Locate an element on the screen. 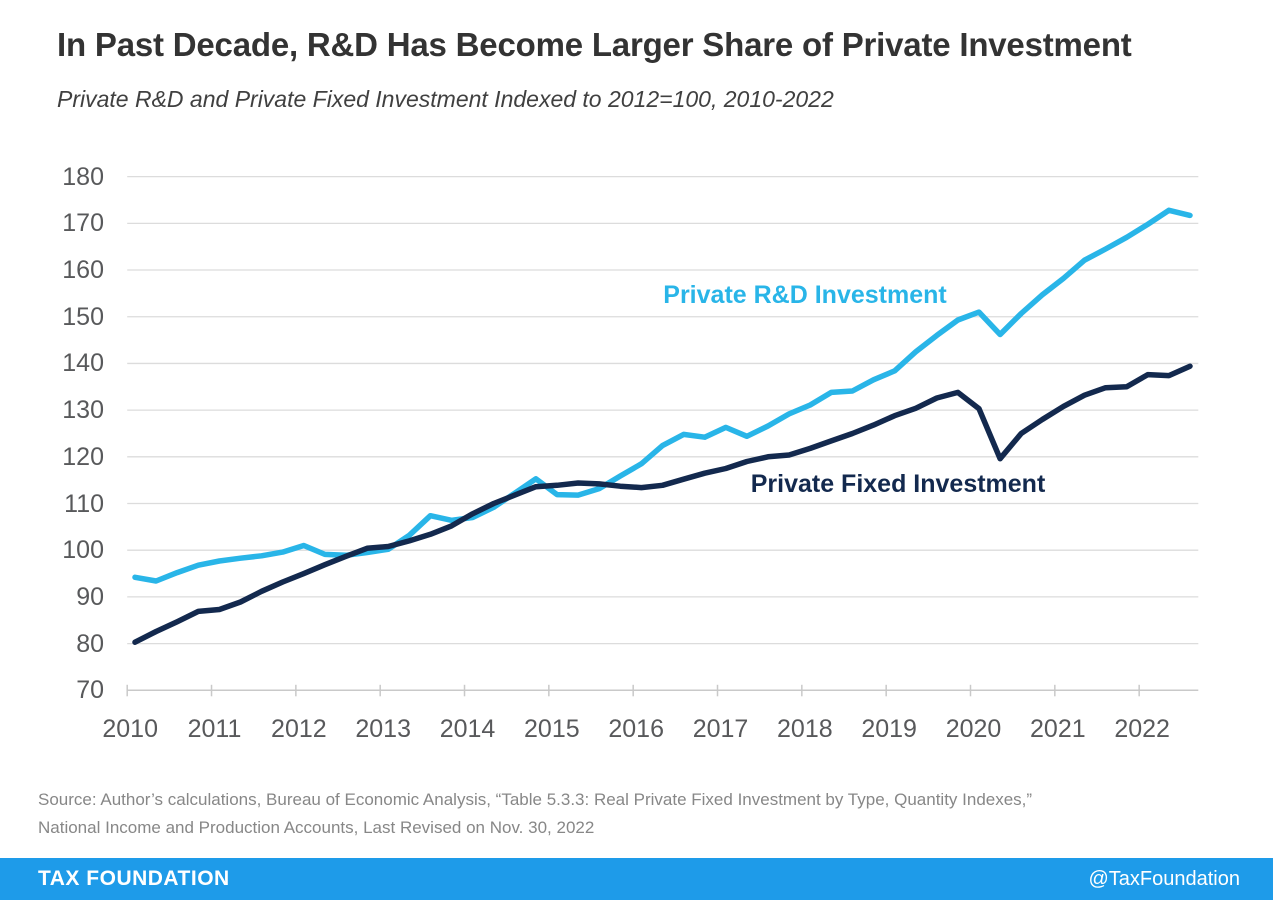 The width and height of the screenshot is (1273, 900). x-axis-tick-label-2014: 2014 is located at coordinates (467, 729).